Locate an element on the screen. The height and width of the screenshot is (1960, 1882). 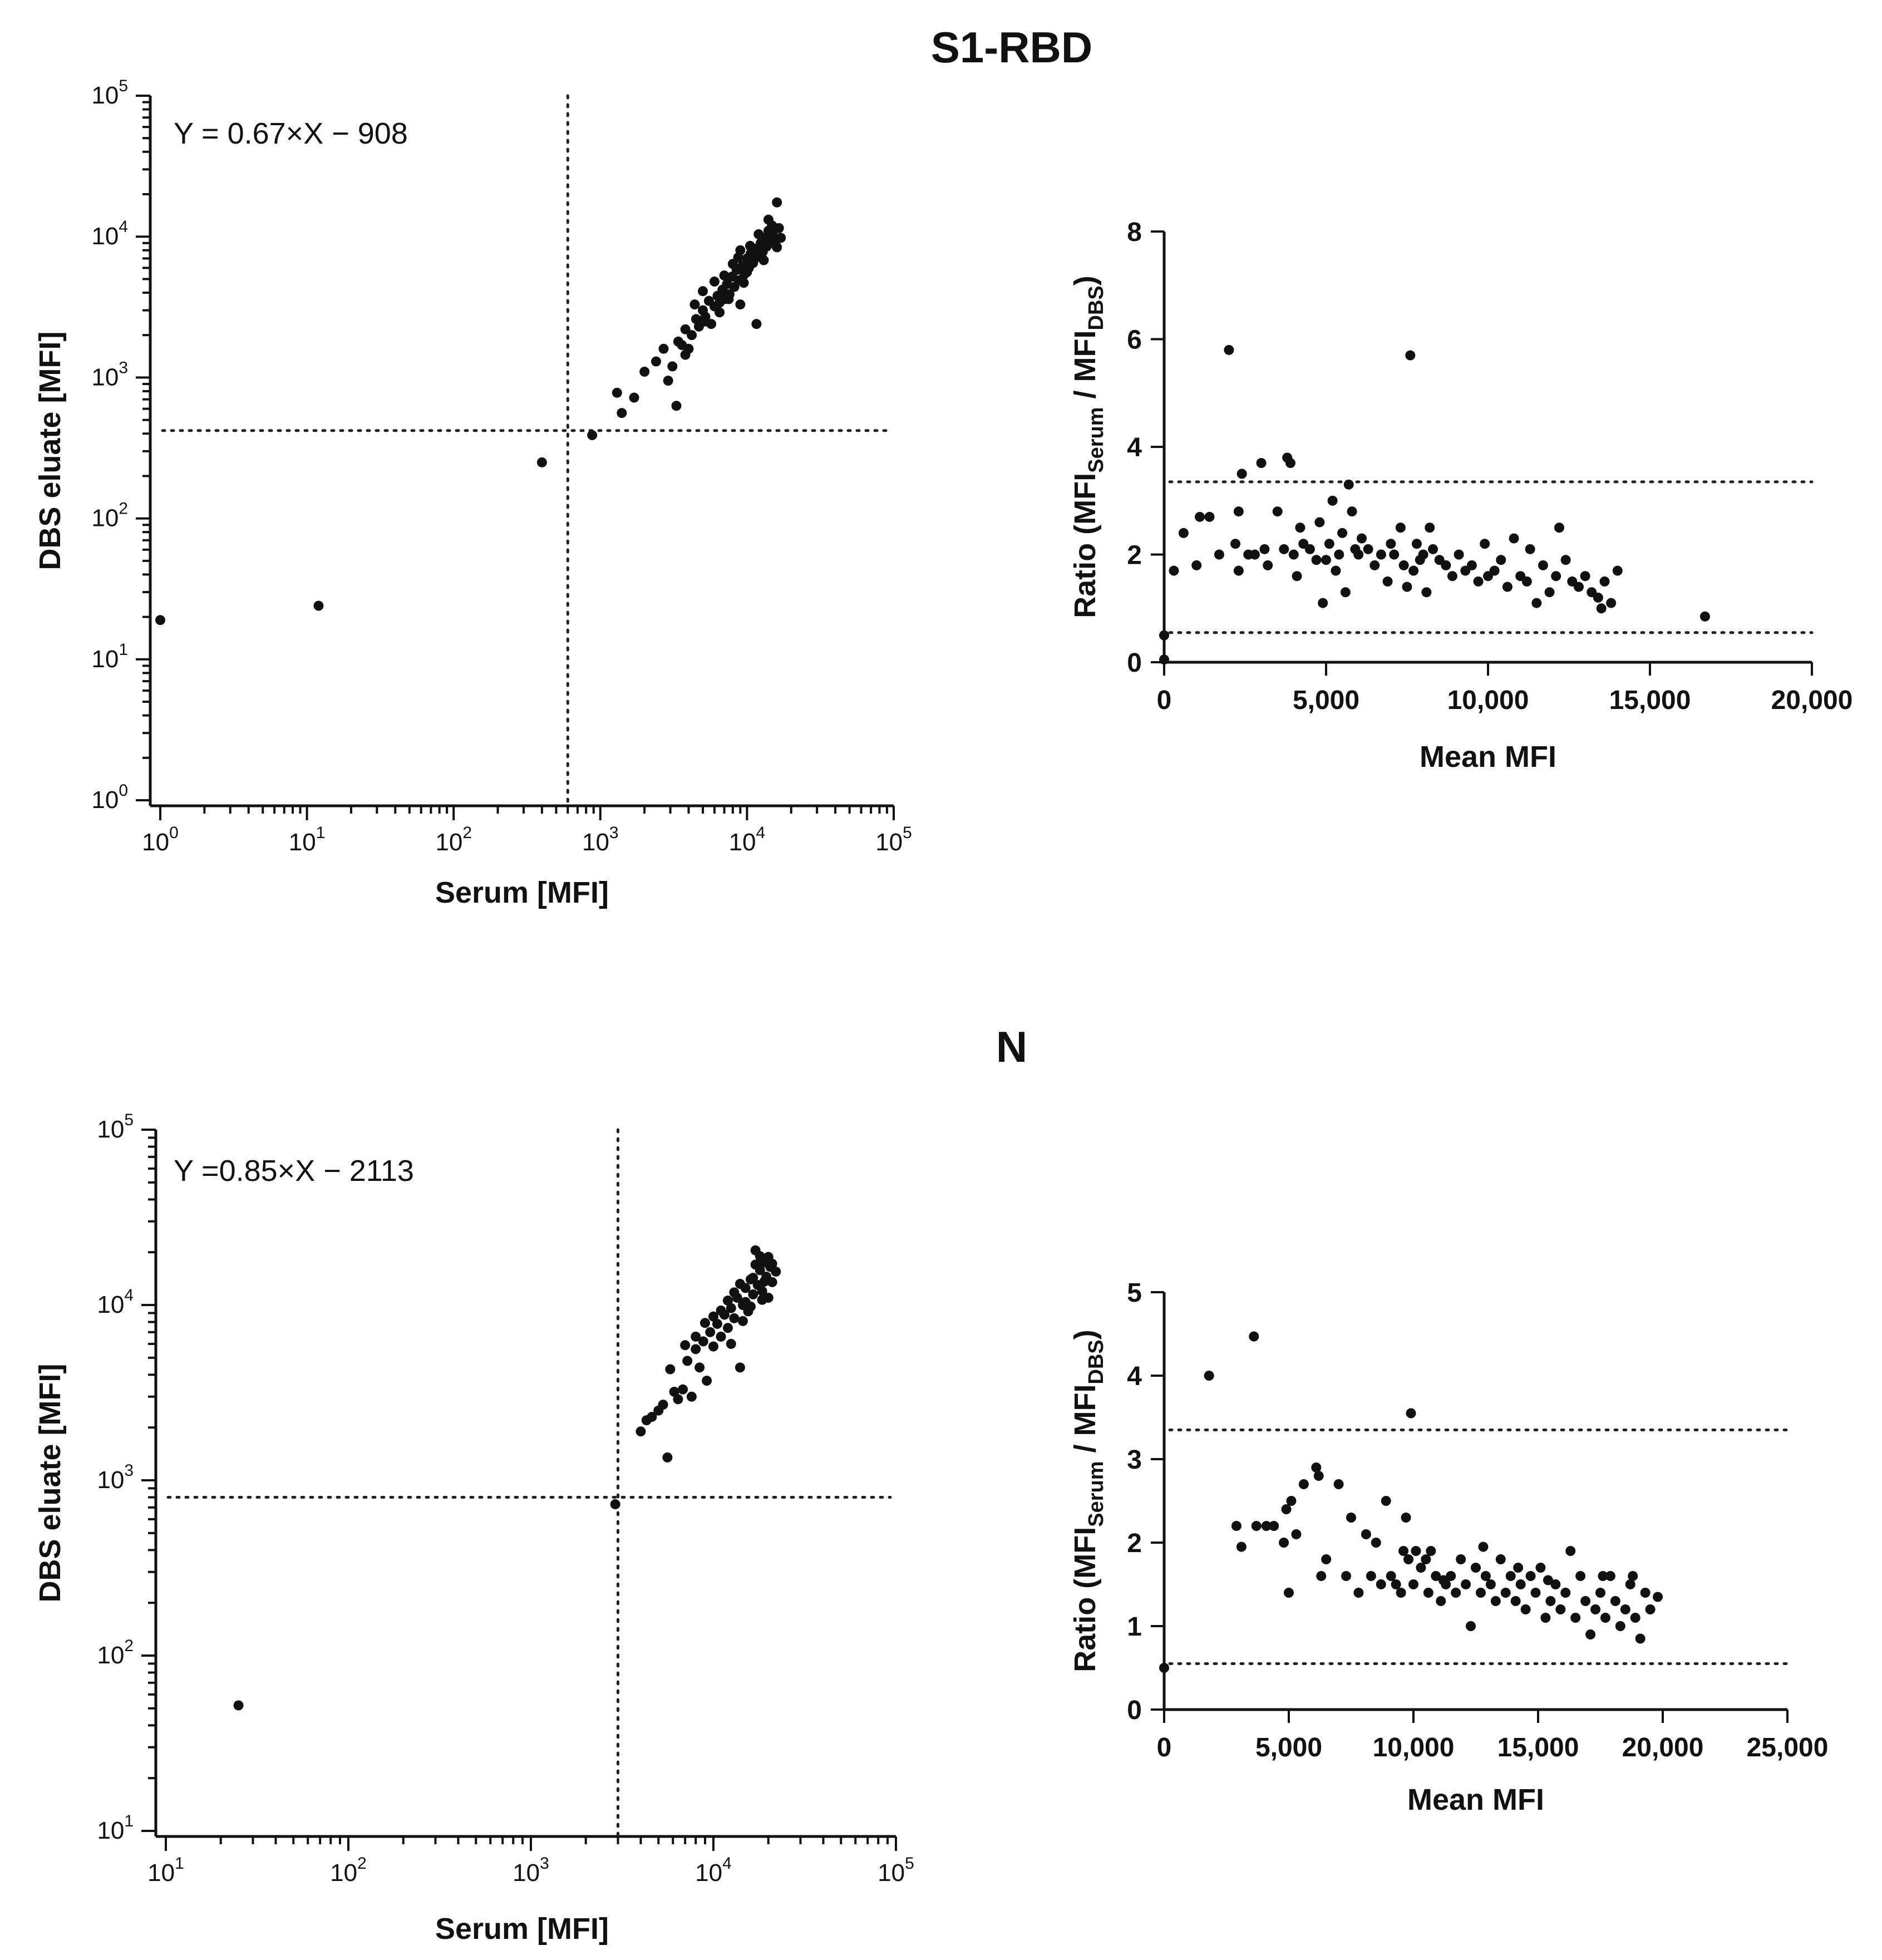
x-tick-label: 20,000 is located at coordinates (1663, 1747).